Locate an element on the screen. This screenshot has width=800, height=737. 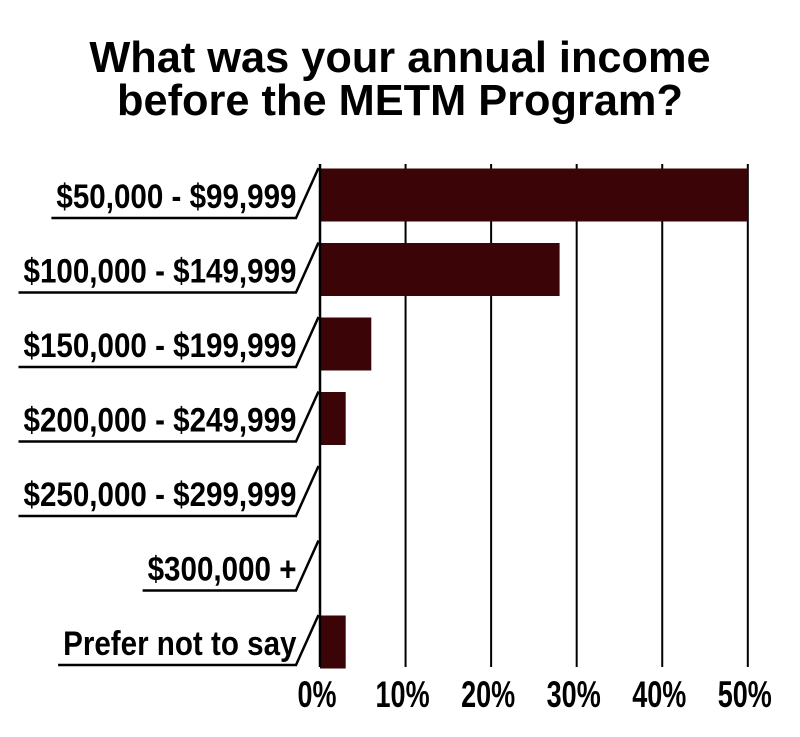
x-tick-label-40%: 40% is located at coordinates (659, 694).